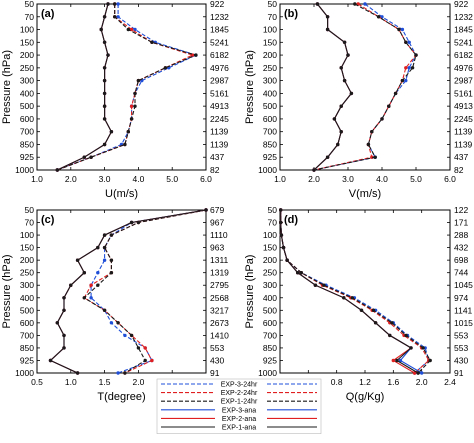  I want to click on right-count-label: 963, so click(217, 248).